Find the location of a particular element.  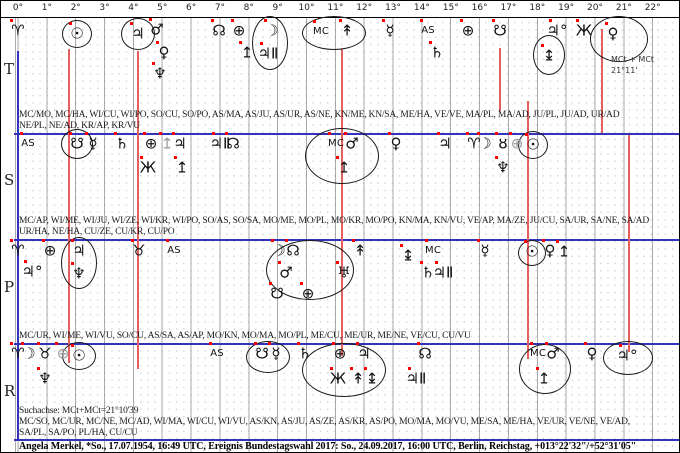

glyph-SO-p: ☉ is located at coordinates (532, 251).